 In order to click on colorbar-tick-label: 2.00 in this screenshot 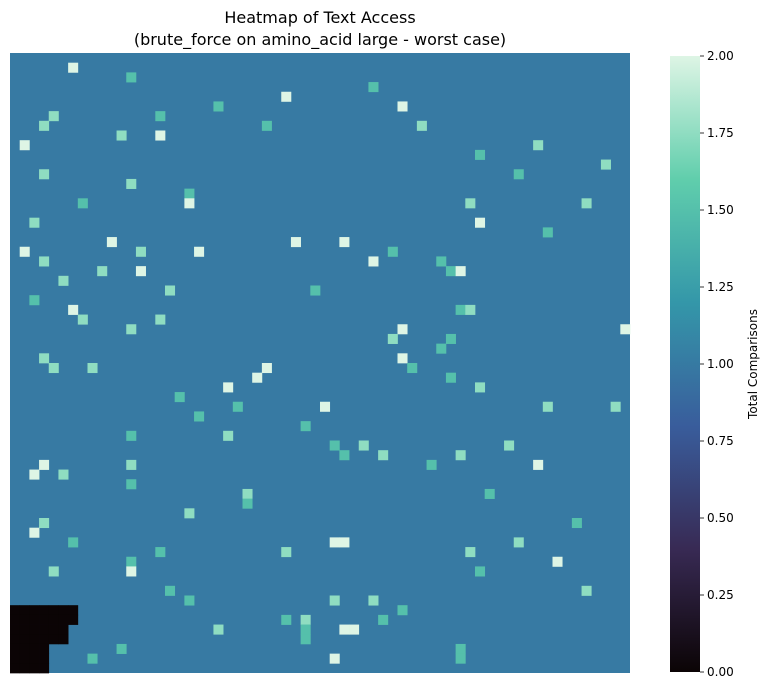, I will do `click(720, 56)`.